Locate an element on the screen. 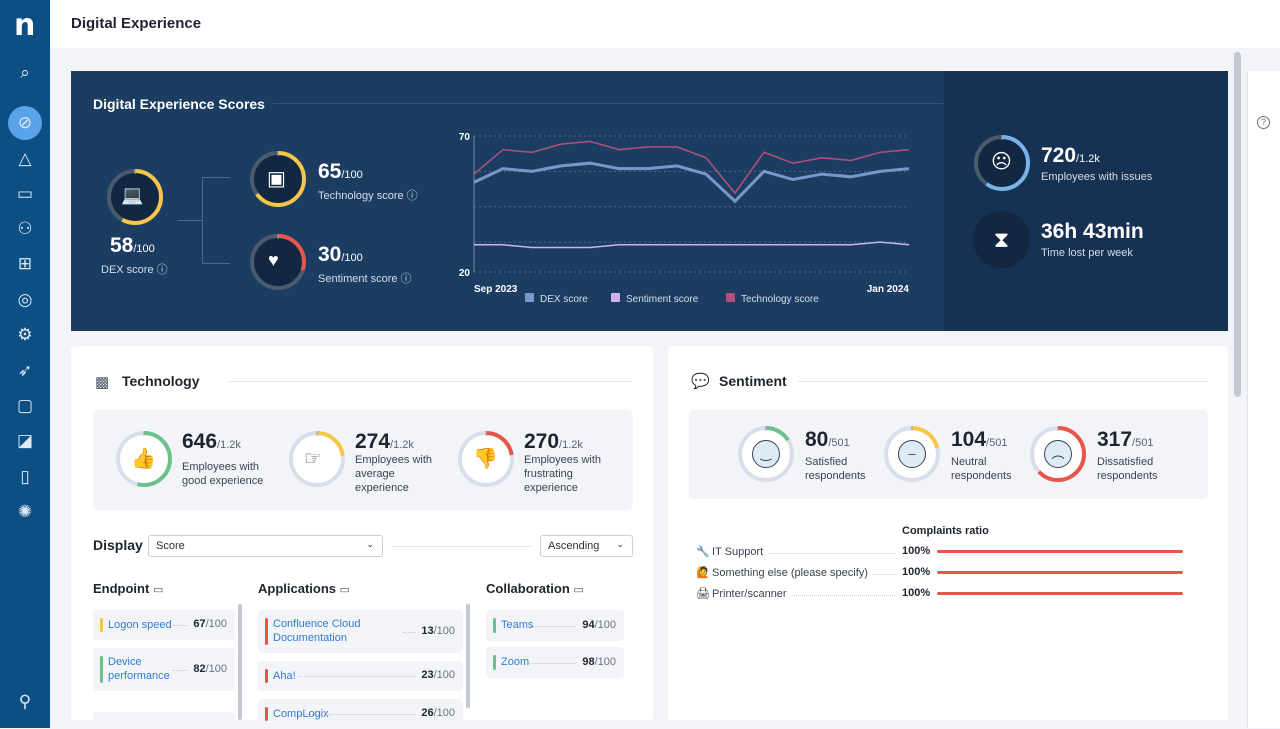 The width and height of the screenshot is (1280, 729). endpoint-scrollbar is located at coordinates (240, 662).